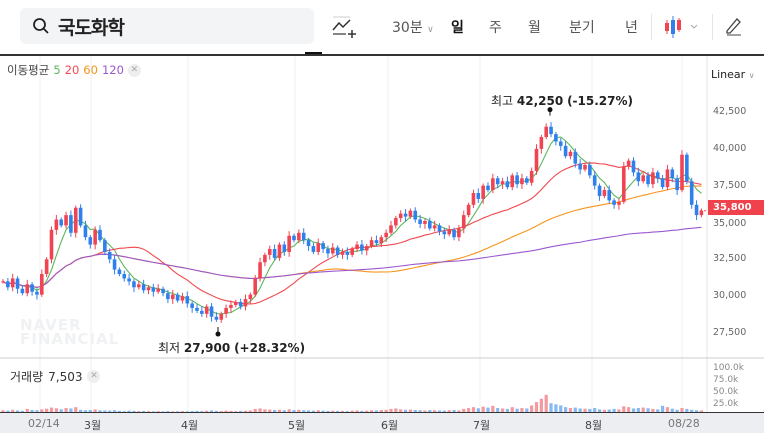 The image size is (764, 433). Describe the element at coordinates (495, 28) in the screenshot. I see `tab-week: 주` at that location.